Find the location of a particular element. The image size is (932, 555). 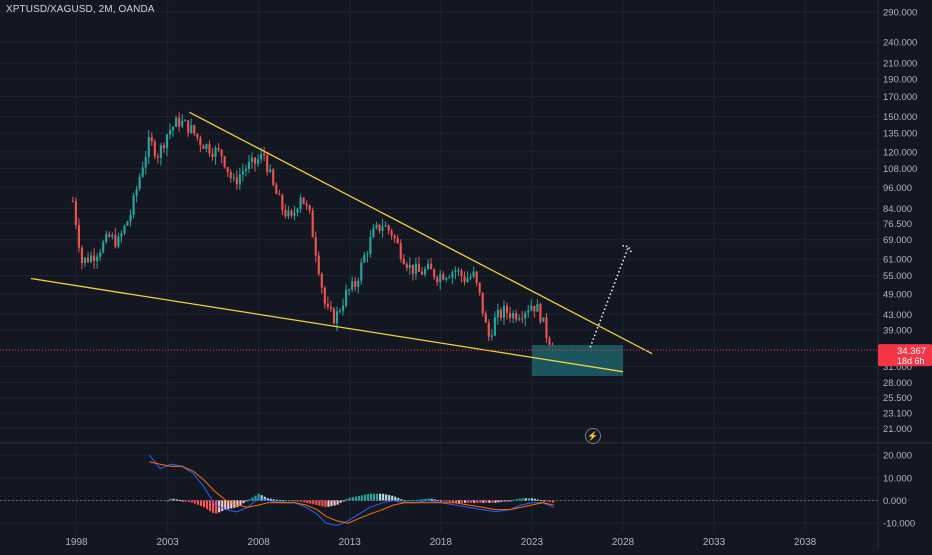

macd-y-tick-label: 10.000 is located at coordinates (897, 478).